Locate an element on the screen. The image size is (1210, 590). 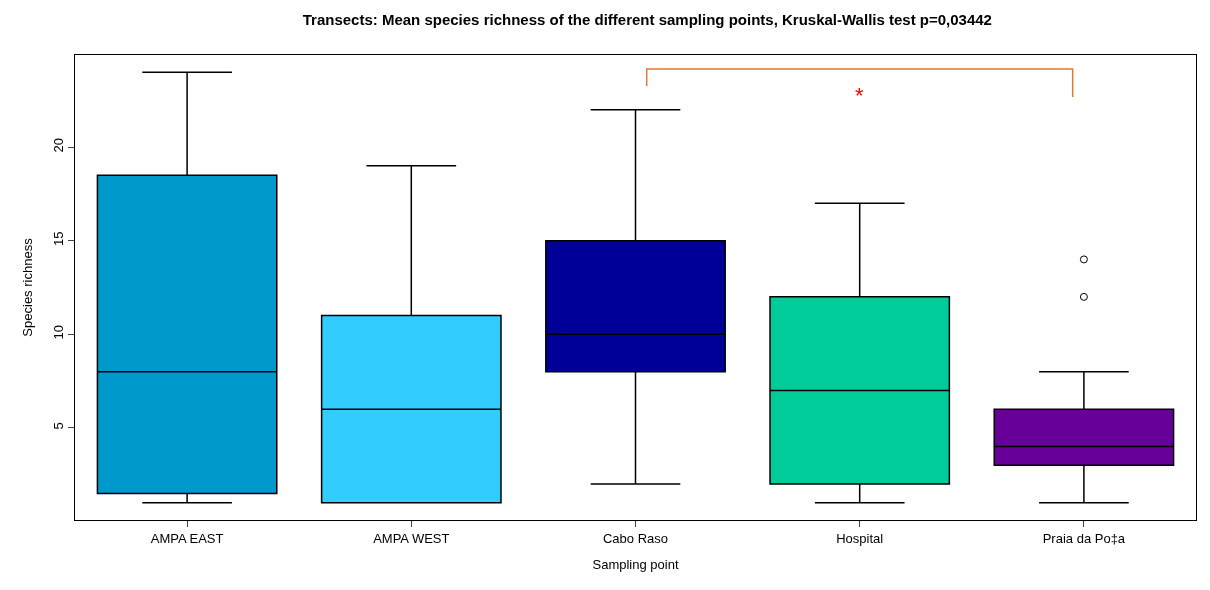
y-axis-title: Species richness is located at coordinates (27, 287).